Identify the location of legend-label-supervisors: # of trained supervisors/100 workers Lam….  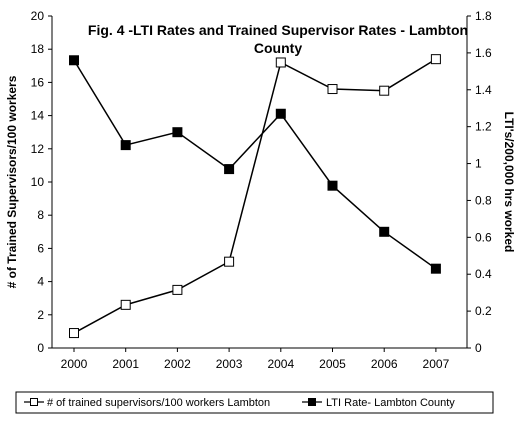
(158, 403).